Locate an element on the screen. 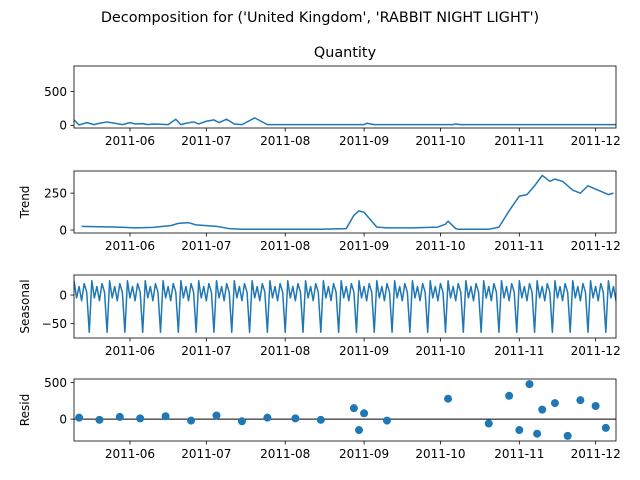  seasonal-series-line is located at coordinates (345, 306).